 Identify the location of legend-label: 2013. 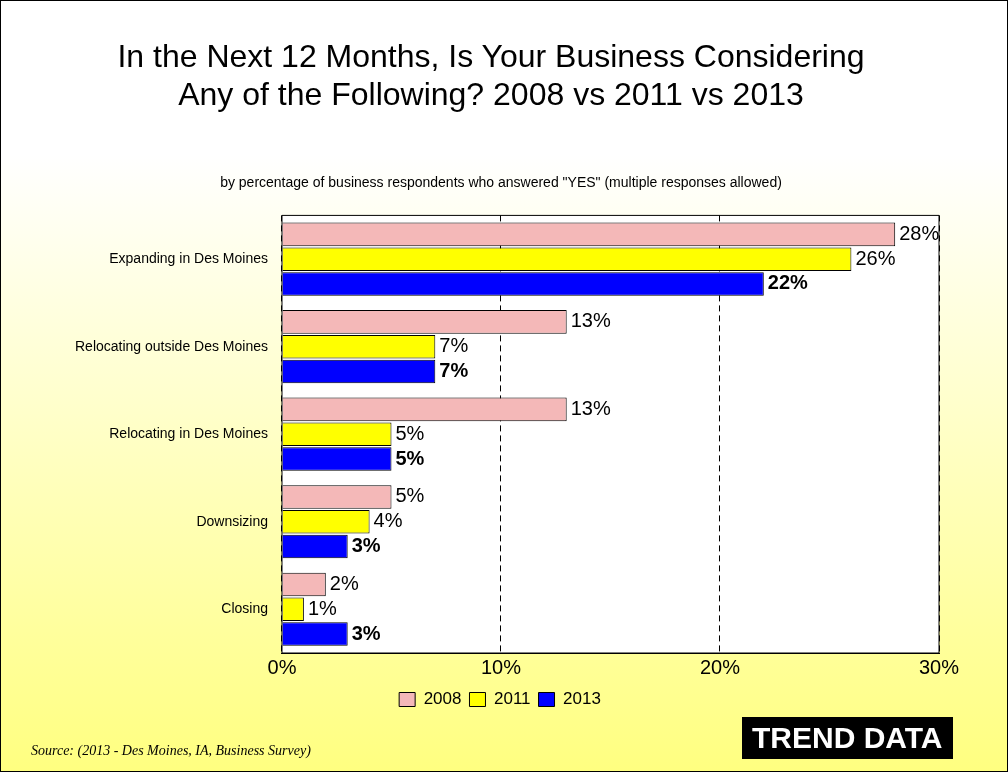
(582, 699).